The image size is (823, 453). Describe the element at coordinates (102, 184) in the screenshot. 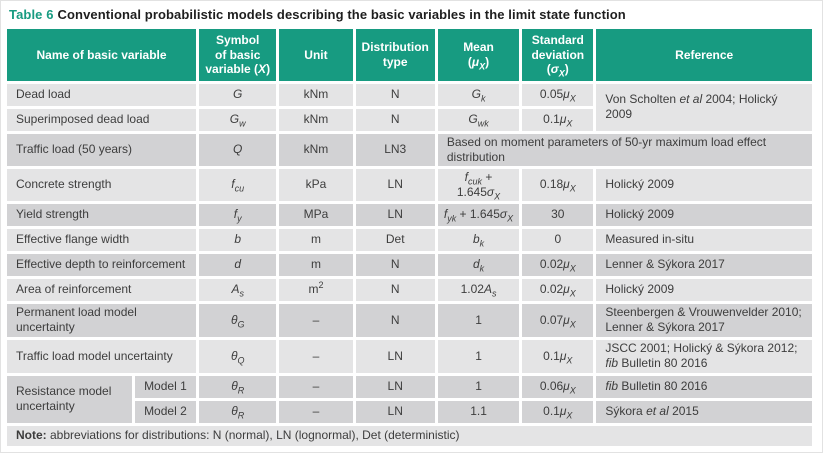

I see `cell-name: Concrete strength` at that location.